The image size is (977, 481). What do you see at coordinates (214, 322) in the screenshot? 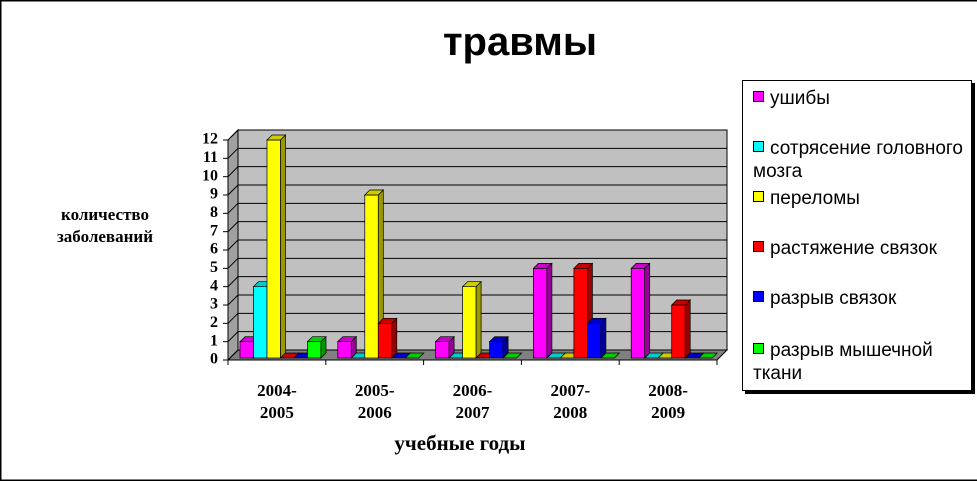
I see `y-tick-label: 2` at bounding box center [214, 322].